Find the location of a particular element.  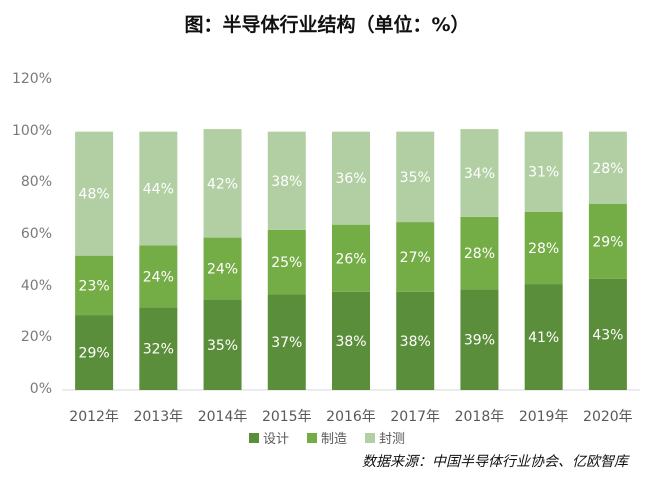

data-label: 34% is located at coordinates (479, 174).